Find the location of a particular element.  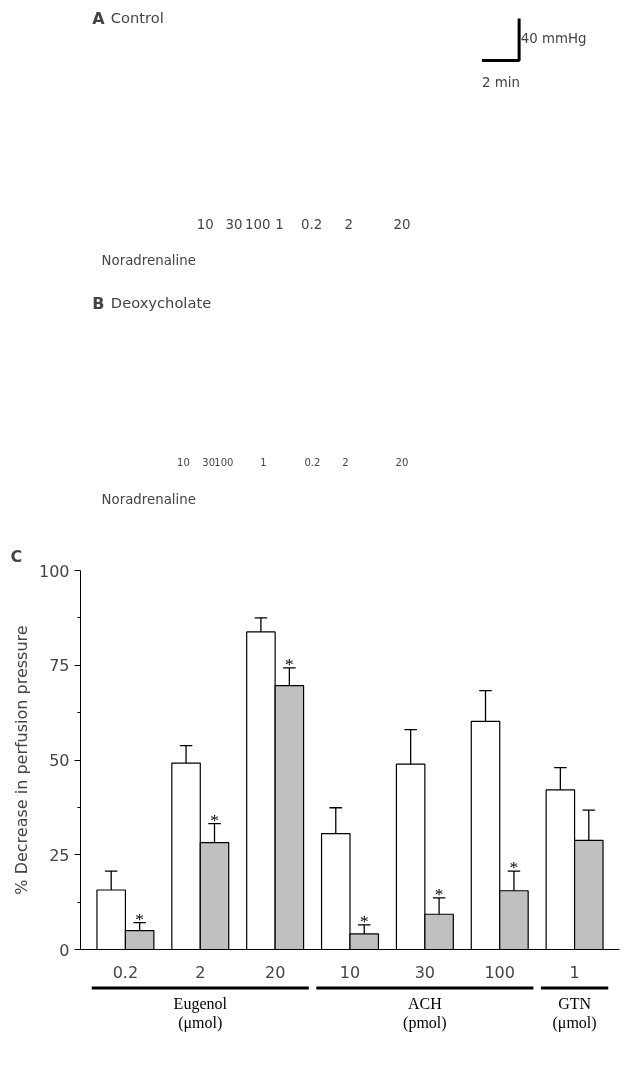

text: A Control is located at coordinates (128, 18).